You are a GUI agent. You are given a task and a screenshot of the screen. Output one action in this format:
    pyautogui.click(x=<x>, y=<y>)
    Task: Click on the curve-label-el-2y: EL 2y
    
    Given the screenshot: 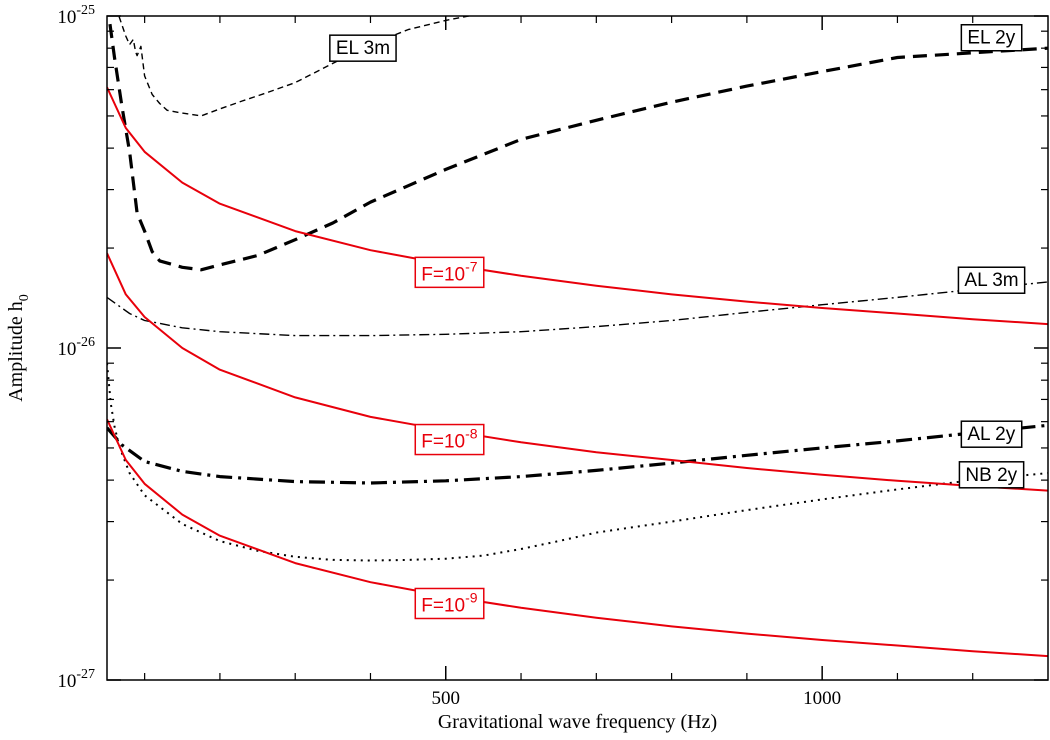 What is the action you would take?
    pyautogui.click(x=991, y=37)
    